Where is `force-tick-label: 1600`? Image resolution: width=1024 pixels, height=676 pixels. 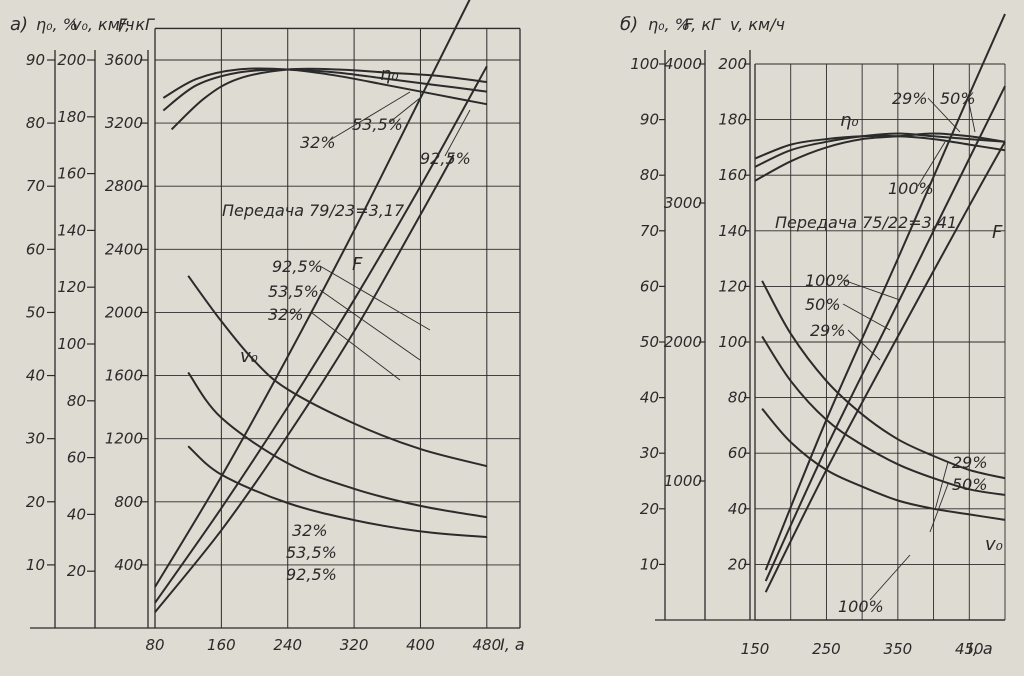 force-tick-label: 1600 is located at coordinates (124, 376).